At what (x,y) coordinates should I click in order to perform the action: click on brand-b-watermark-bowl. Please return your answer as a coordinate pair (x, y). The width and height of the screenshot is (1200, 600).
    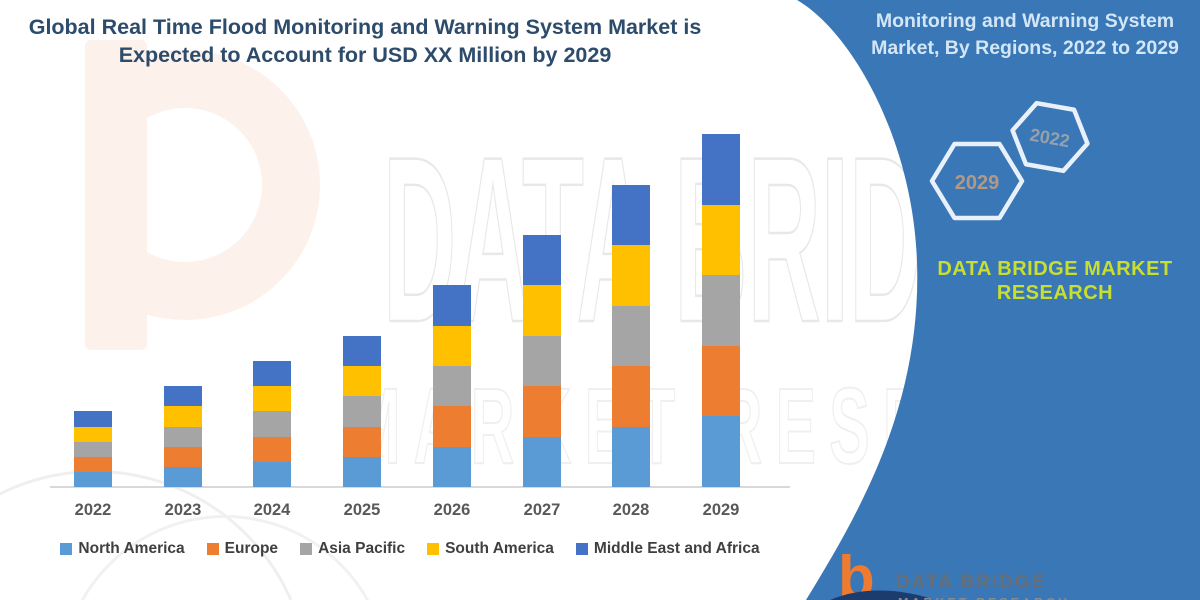
    Looking at the image, I should click on (243, 192).